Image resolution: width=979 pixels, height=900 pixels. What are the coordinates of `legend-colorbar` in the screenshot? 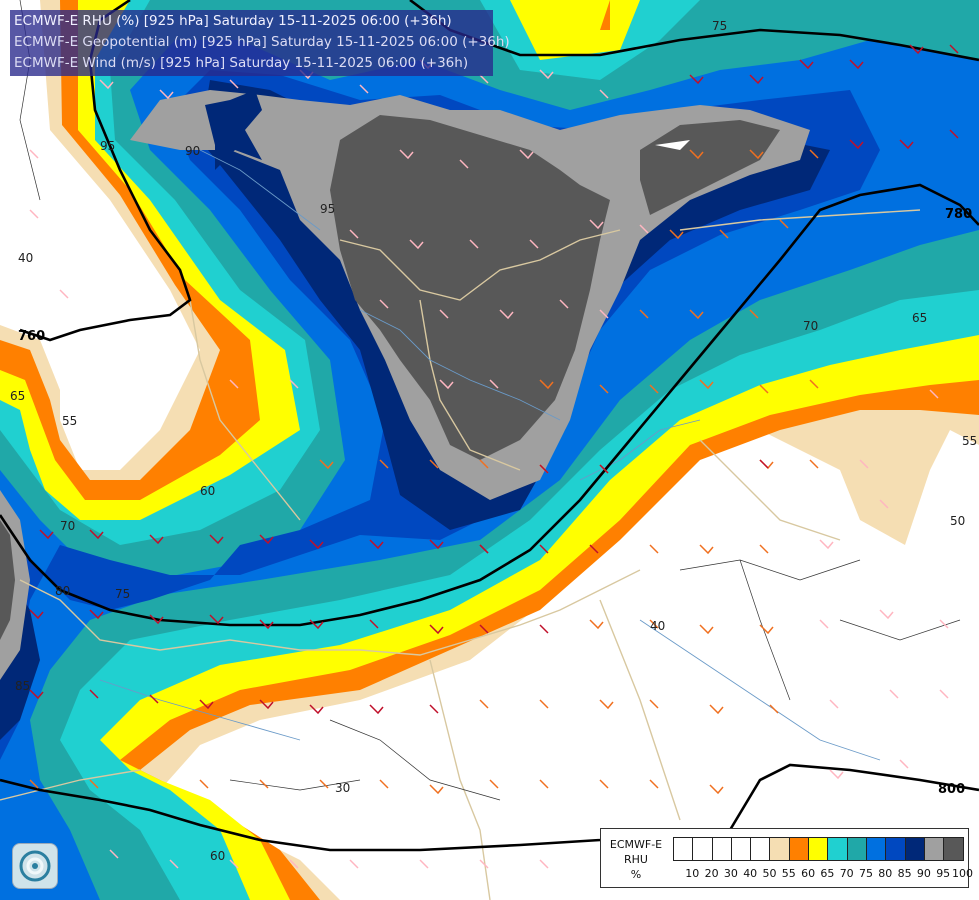 It's located at (819, 849).